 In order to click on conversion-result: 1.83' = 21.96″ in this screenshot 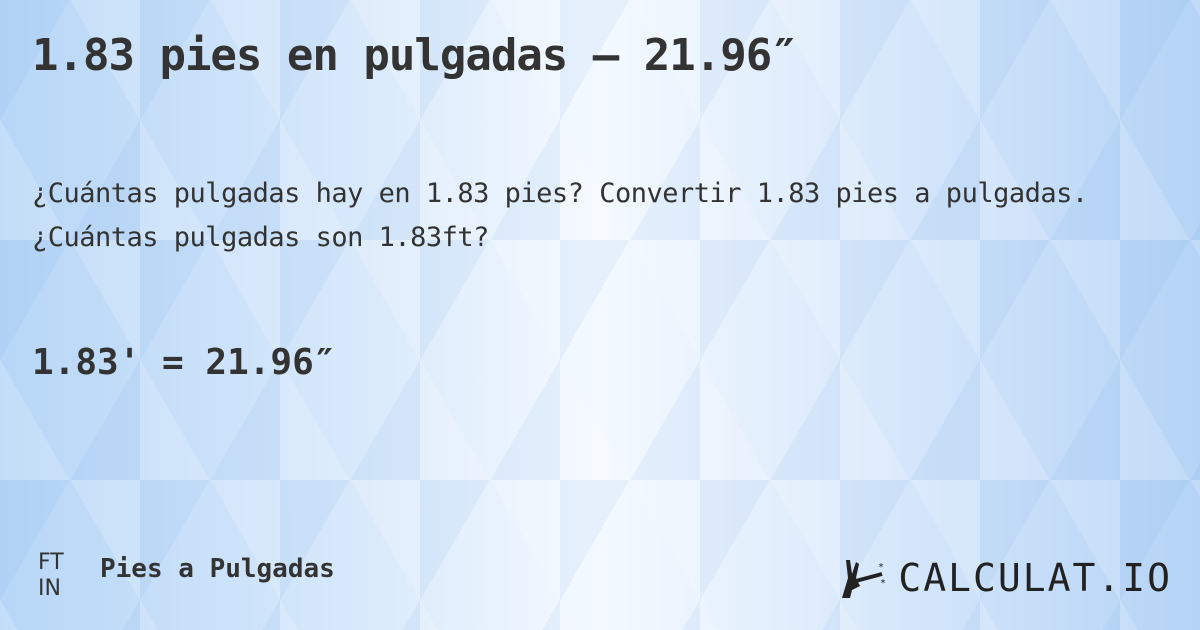, I will do `click(184, 362)`.